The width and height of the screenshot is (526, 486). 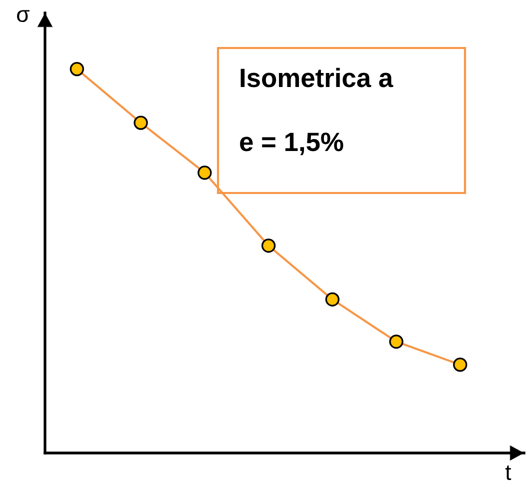 I want to click on x-axis-title: t, so click(x=508, y=473).